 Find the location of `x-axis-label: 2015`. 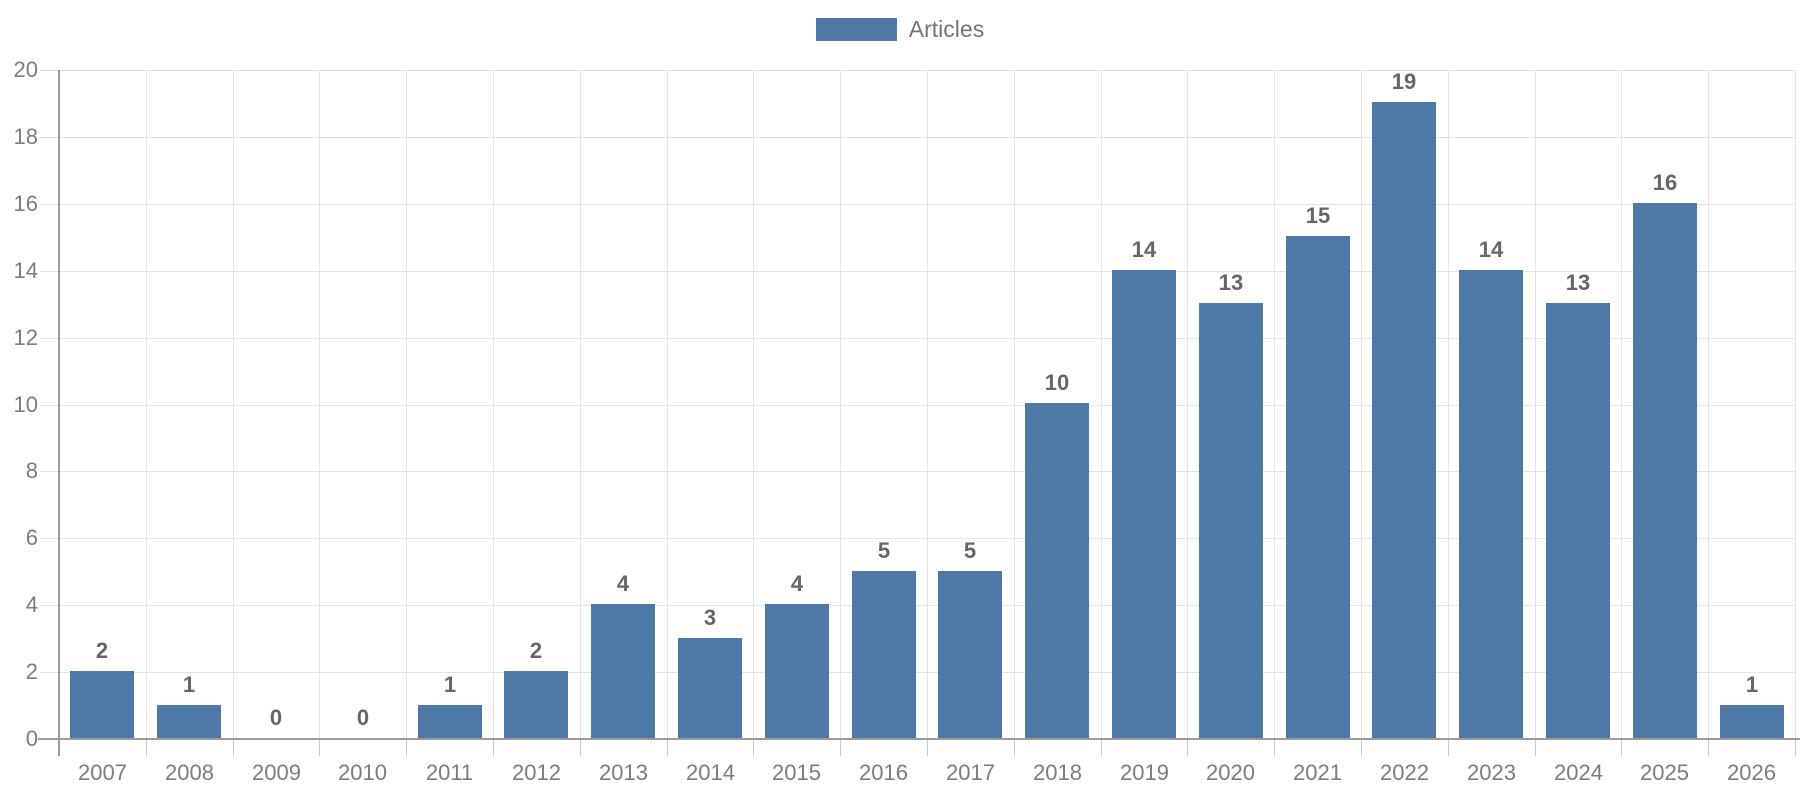

x-axis-label: 2015 is located at coordinates (796, 772).